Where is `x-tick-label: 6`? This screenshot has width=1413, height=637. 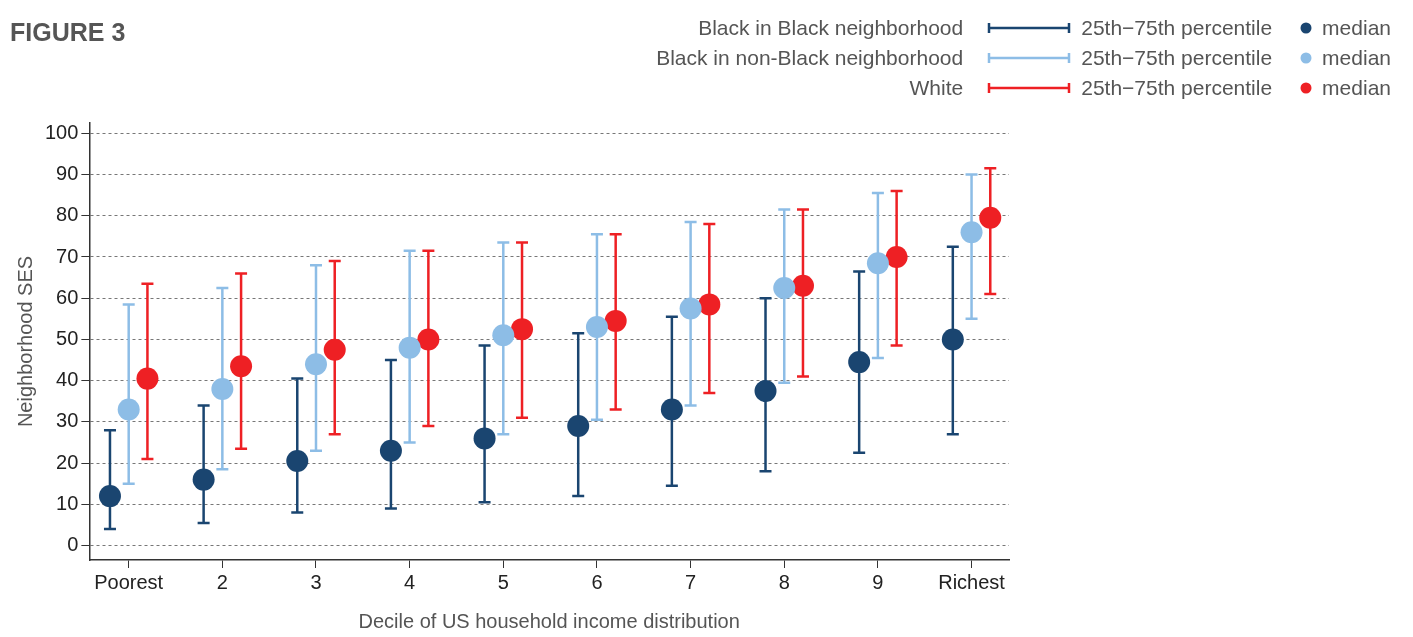
x-tick-label: 6 is located at coordinates (597, 581).